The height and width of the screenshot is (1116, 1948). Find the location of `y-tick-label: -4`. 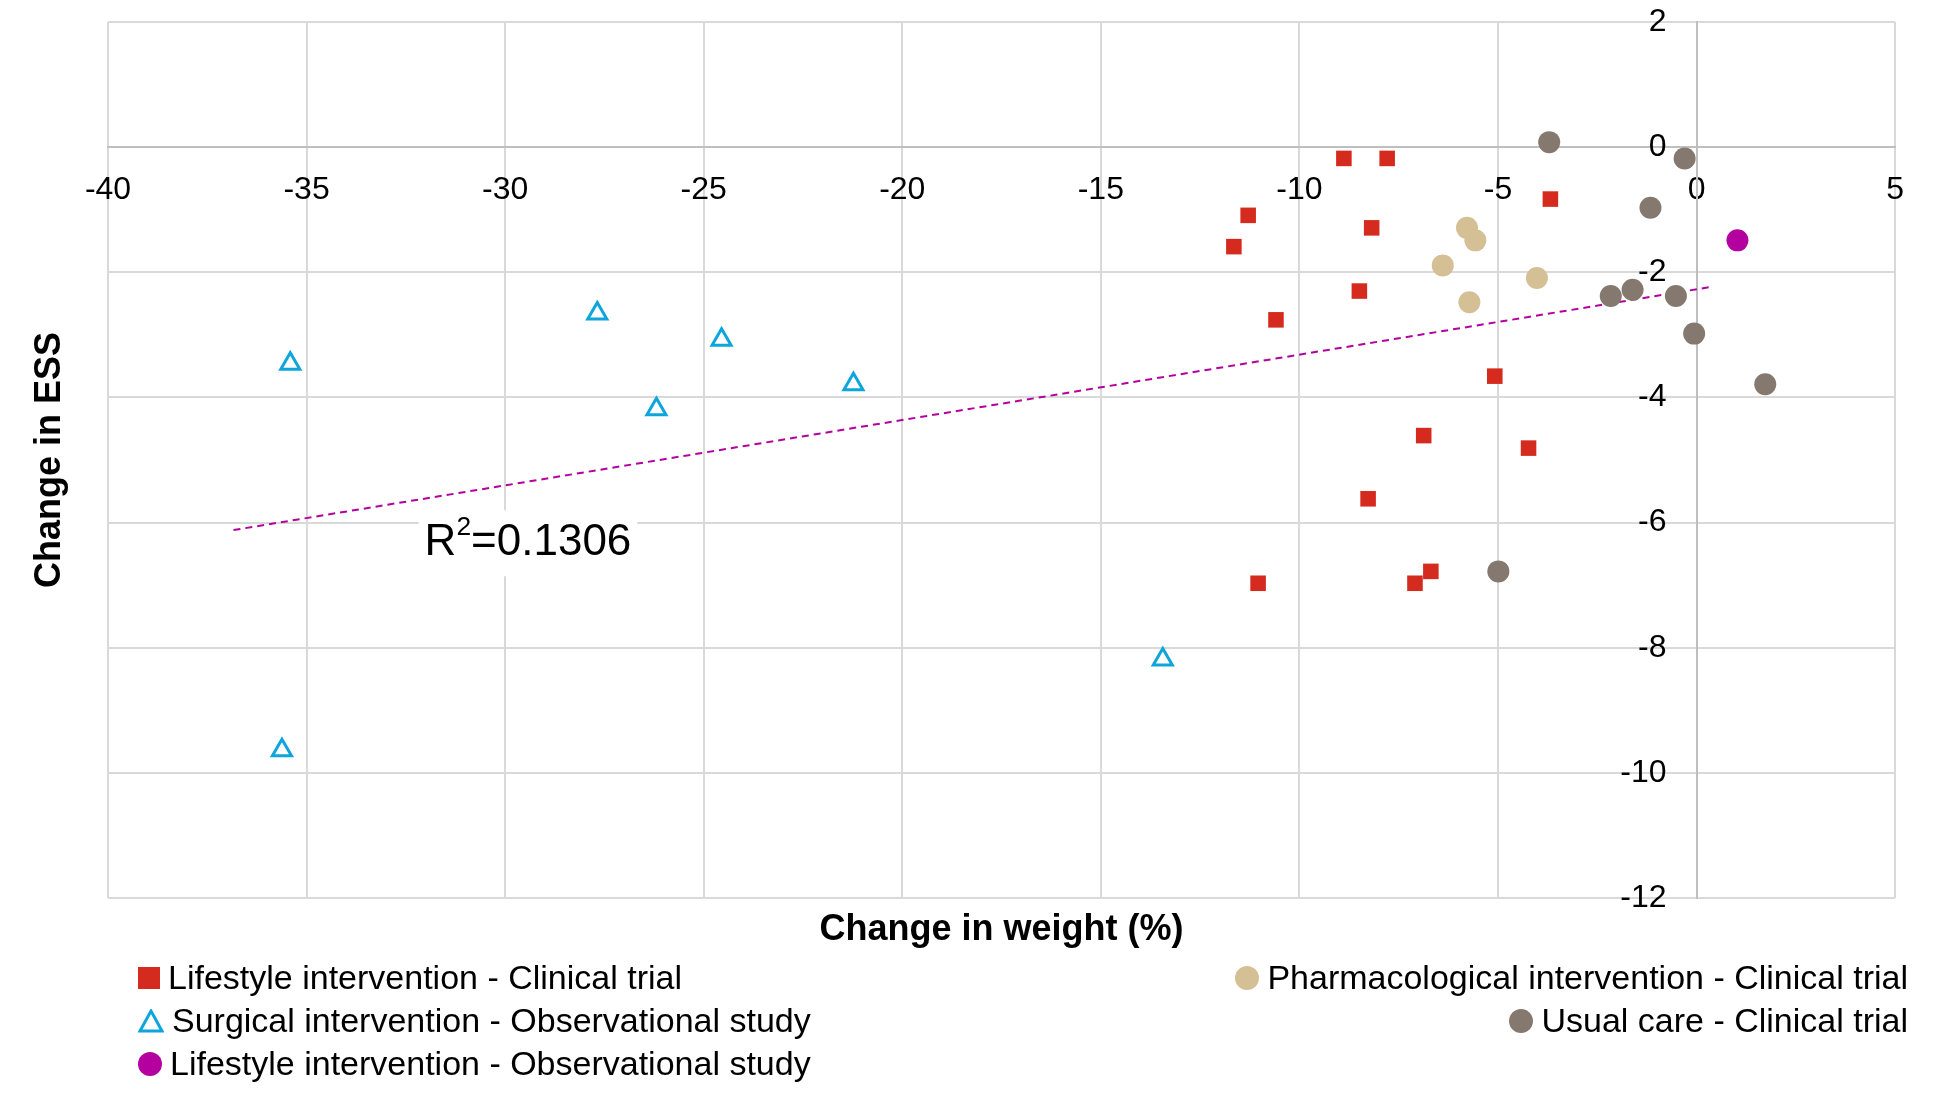

y-tick-label: -4 is located at coordinates (1652, 395).